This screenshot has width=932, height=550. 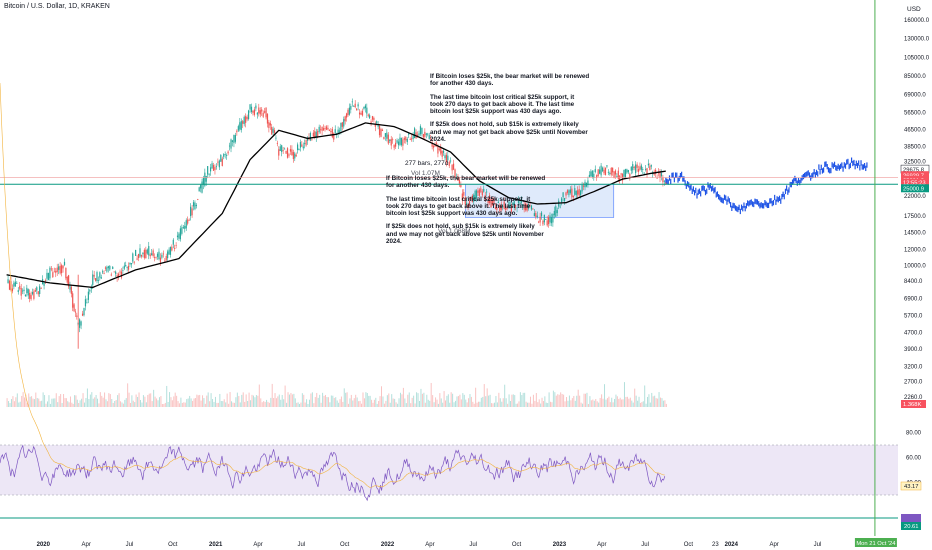 I want to click on rsi-low-badge-green, so click(x=911, y=526).